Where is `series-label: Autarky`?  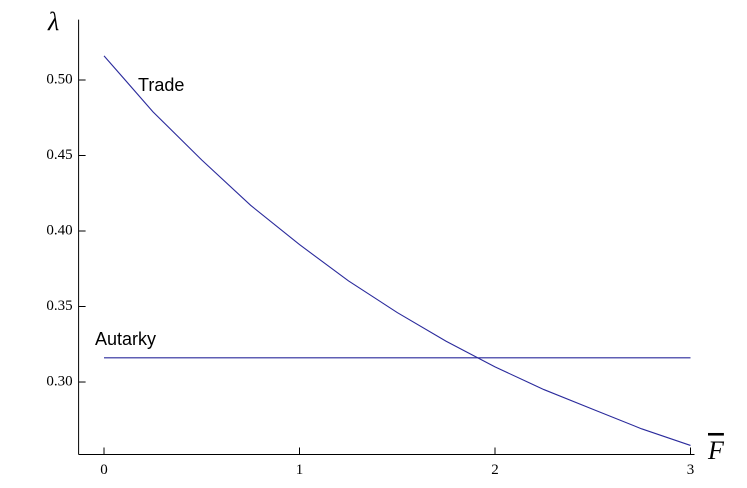
series-label: Autarky is located at coordinates (125, 339).